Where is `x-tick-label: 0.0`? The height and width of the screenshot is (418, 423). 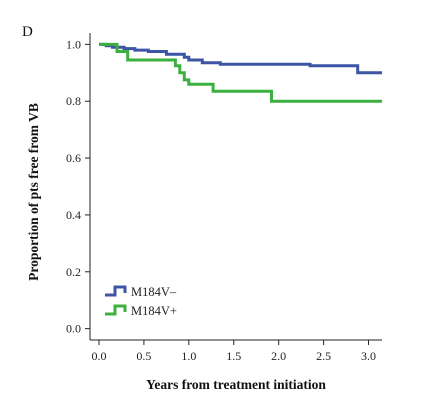
x-tick-label: 0.0 is located at coordinates (98, 356).